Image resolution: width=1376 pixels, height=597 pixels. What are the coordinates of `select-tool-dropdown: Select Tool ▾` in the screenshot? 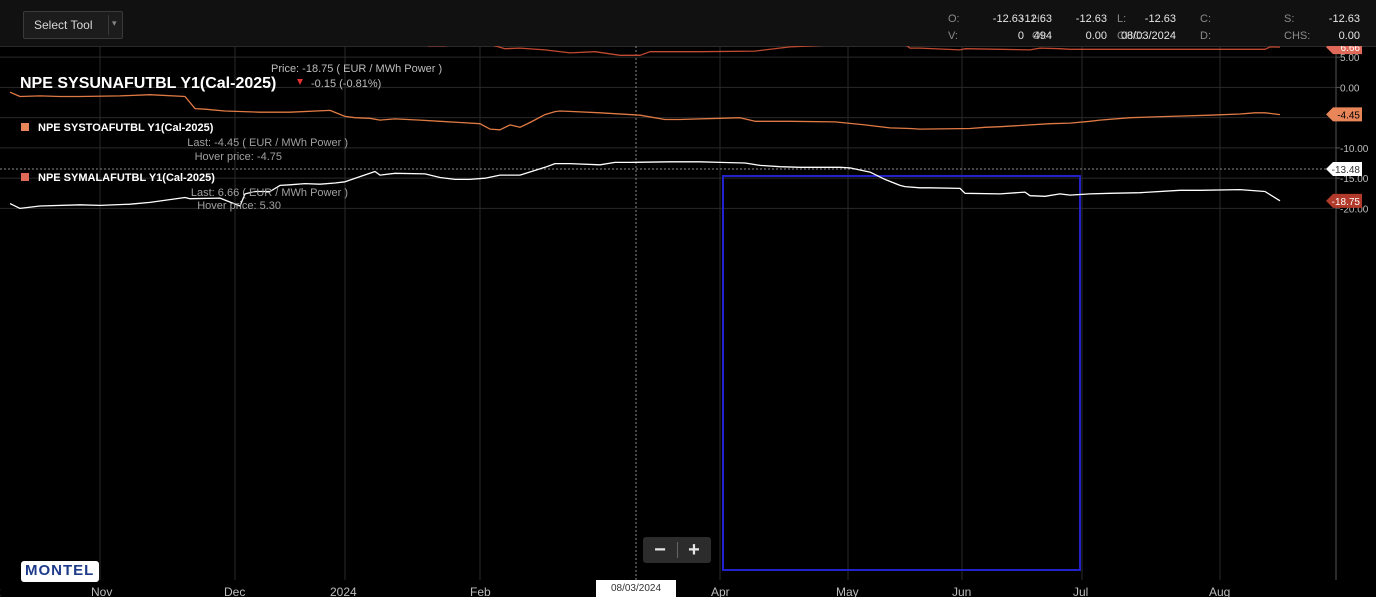 It's located at (73, 25).